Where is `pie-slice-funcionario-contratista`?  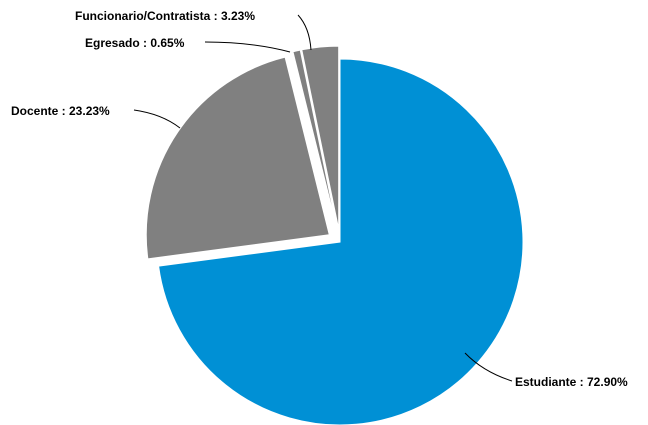 pie-slice-funcionario-contratista is located at coordinates (320, 137).